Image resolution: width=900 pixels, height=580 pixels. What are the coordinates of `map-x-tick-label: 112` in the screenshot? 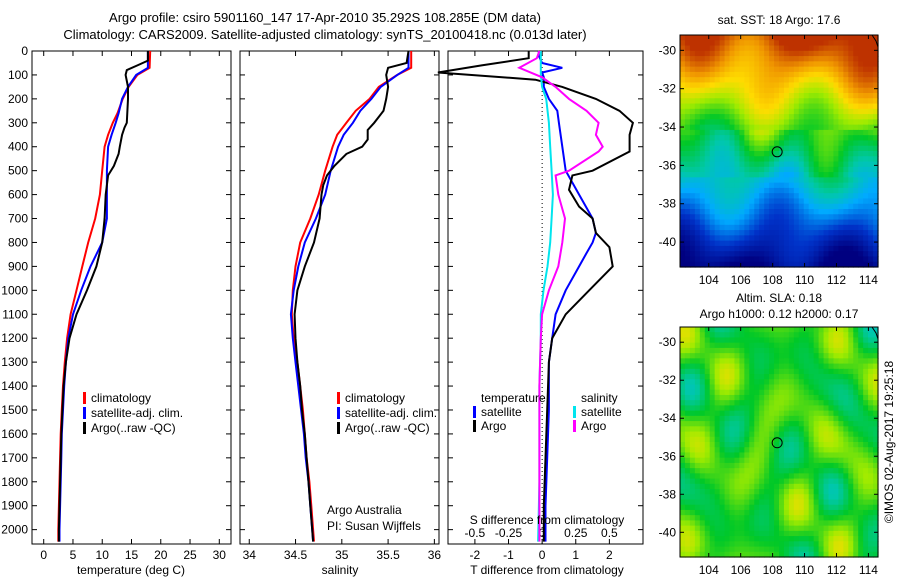 It's located at (836, 570).